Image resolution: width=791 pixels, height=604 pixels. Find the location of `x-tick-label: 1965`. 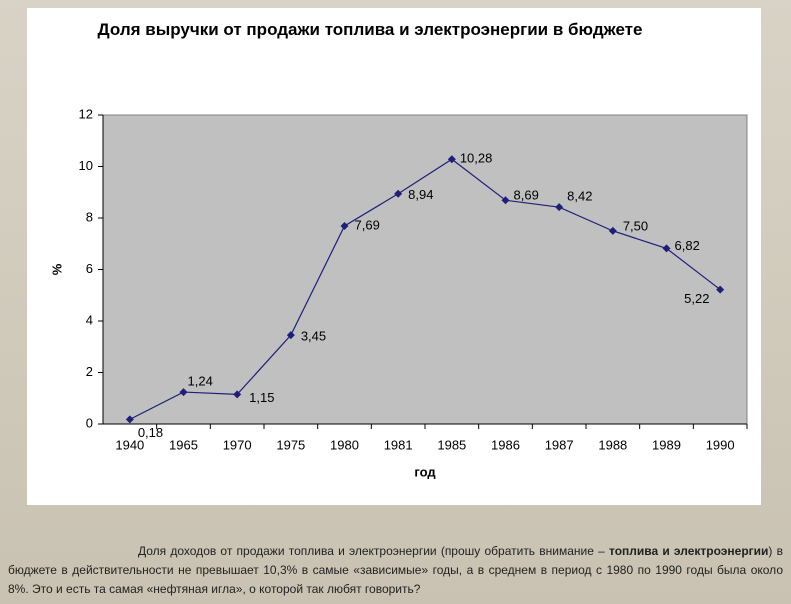

x-tick-label: 1965 is located at coordinates (183, 444).